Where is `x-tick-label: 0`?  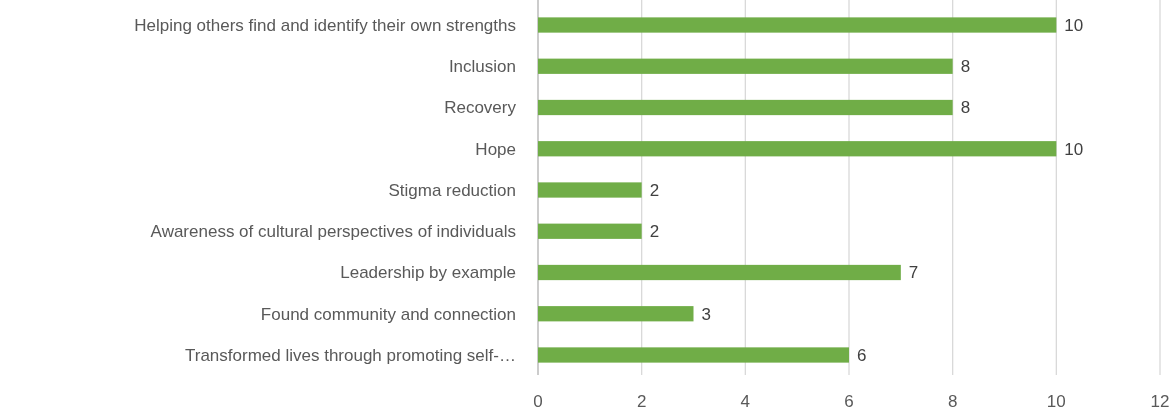
x-tick-label: 0 is located at coordinates (538, 401).